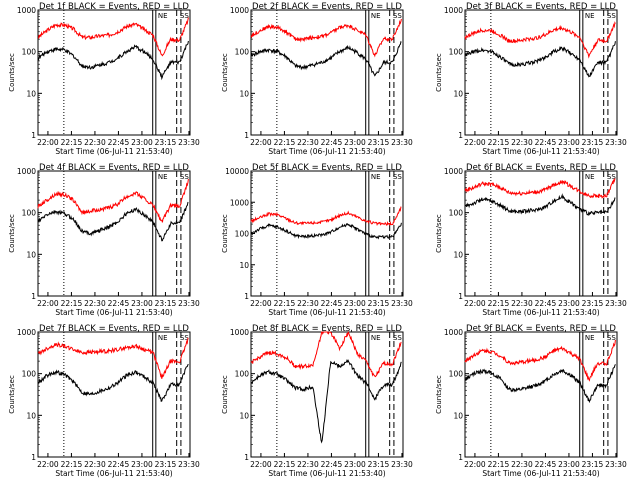 The image size is (640, 480). Describe the element at coordinates (285, 464) in the screenshot. I see `x-tick-label: 22:15` at that location.